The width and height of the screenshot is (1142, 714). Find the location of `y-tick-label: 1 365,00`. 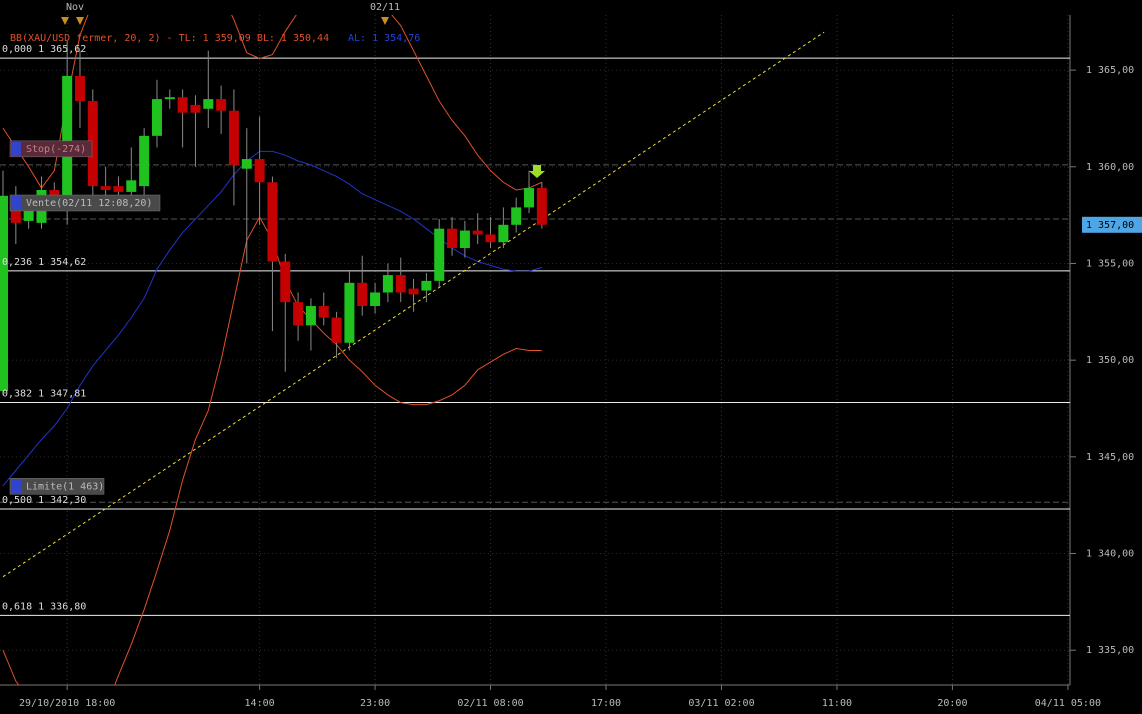

y-tick-label: 1 365,00 is located at coordinates (1110, 70).